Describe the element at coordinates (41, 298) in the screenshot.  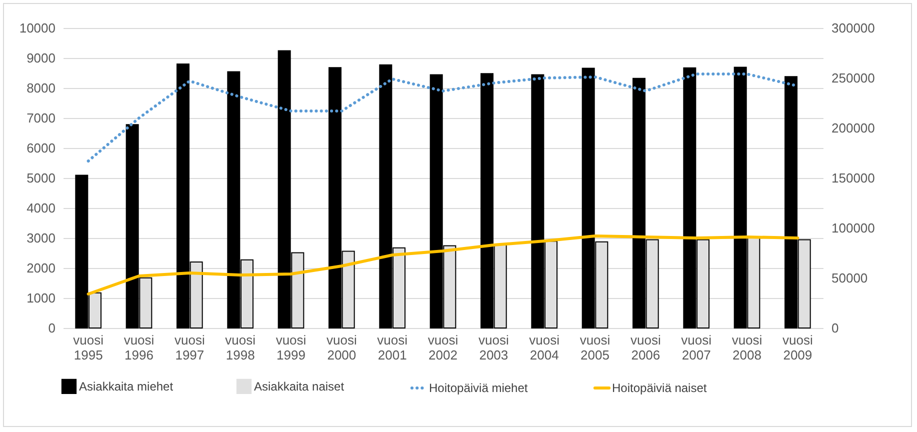
I see `y-tick-label: 1000` at that location.